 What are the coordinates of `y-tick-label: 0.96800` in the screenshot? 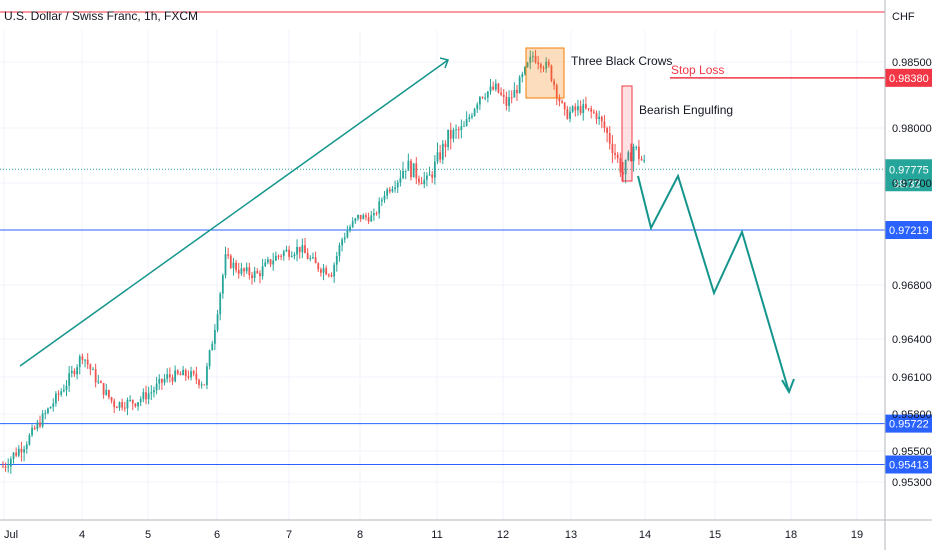 It's located at (912, 286).